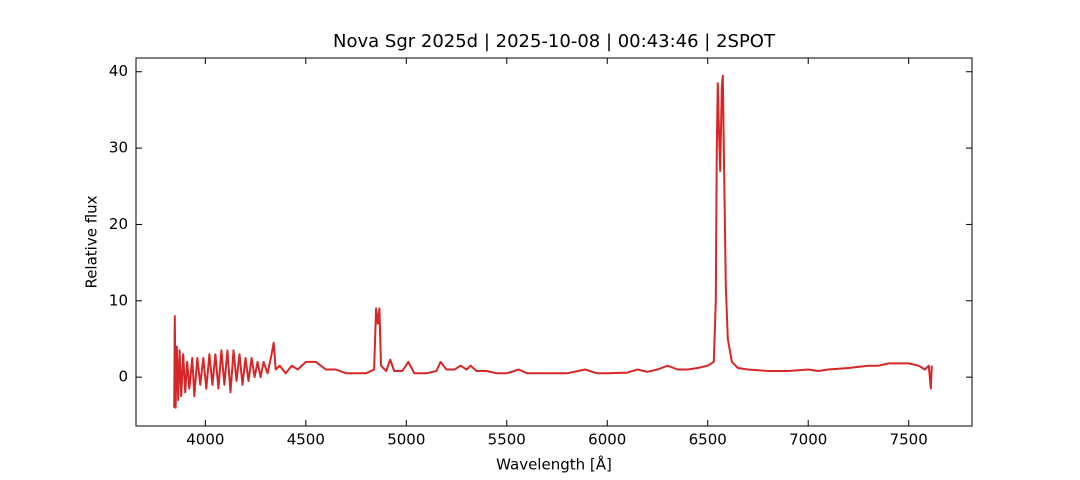  What do you see at coordinates (118, 300) in the screenshot?
I see `y-tick-label: 10` at bounding box center [118, 300].